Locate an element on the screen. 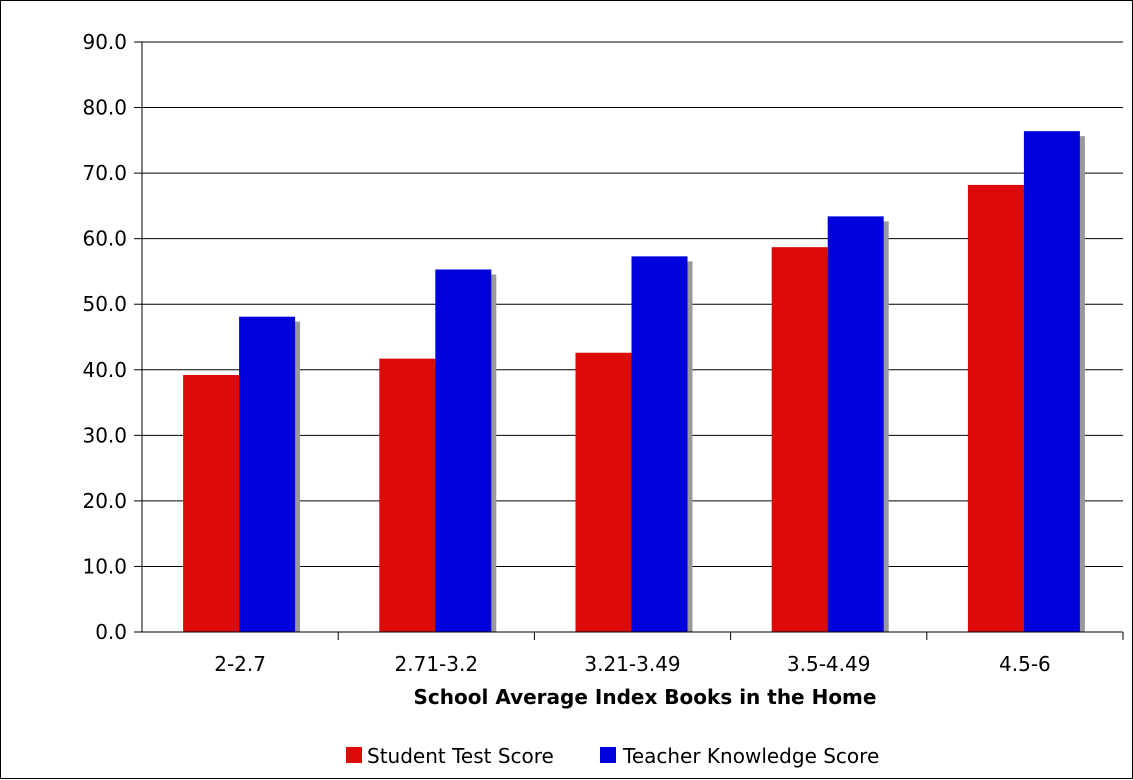 The width and height of the screenshot is (1133, 780). y-tick-label: 50.0 is located at coordinates (104, 304).